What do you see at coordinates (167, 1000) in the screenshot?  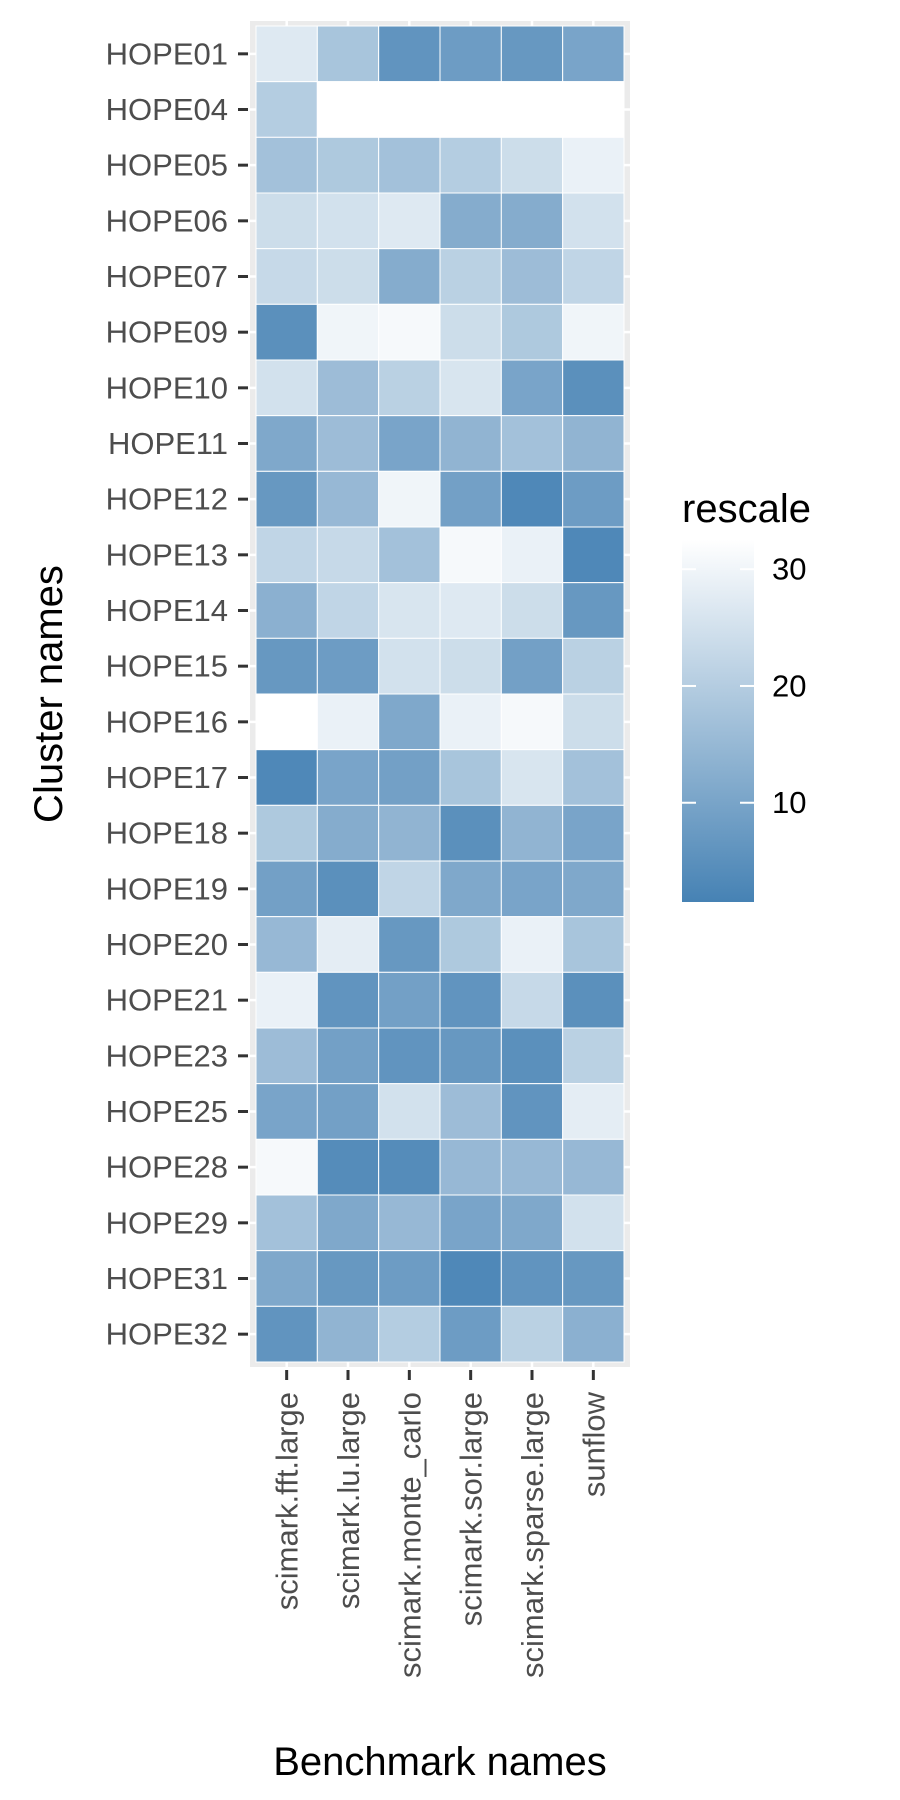 I see `y-tick-label: HOPE21` at bounding box center [167, 1000].